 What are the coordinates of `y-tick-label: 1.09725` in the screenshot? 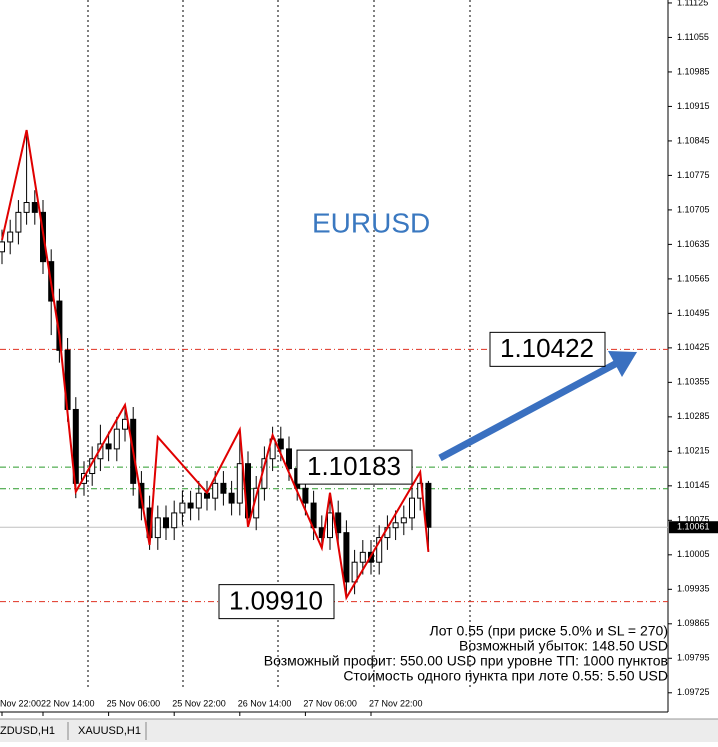 It's located at (693, 692).